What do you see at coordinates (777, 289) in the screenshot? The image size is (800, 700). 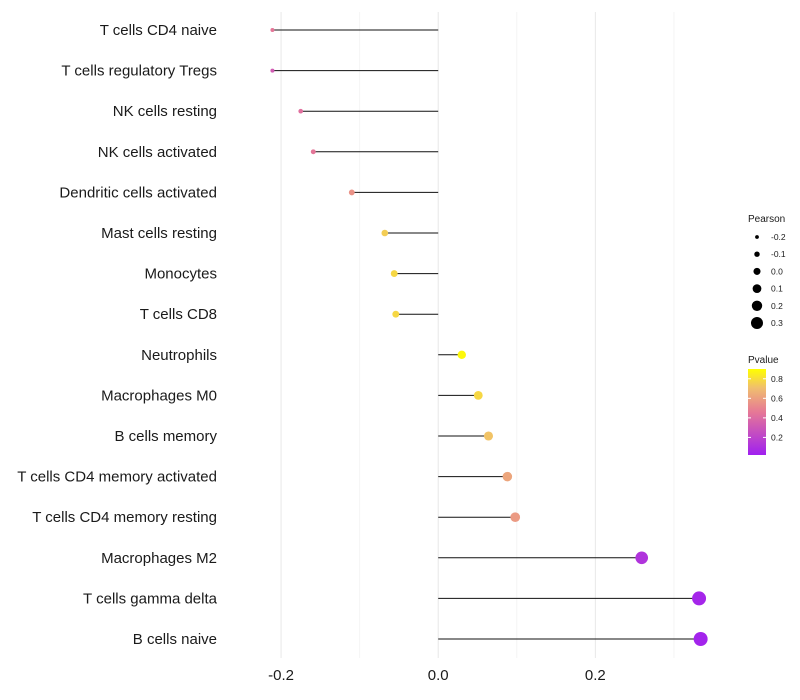 I see `pearson-legend-label: 0.1` at bounding box center [777, 289].